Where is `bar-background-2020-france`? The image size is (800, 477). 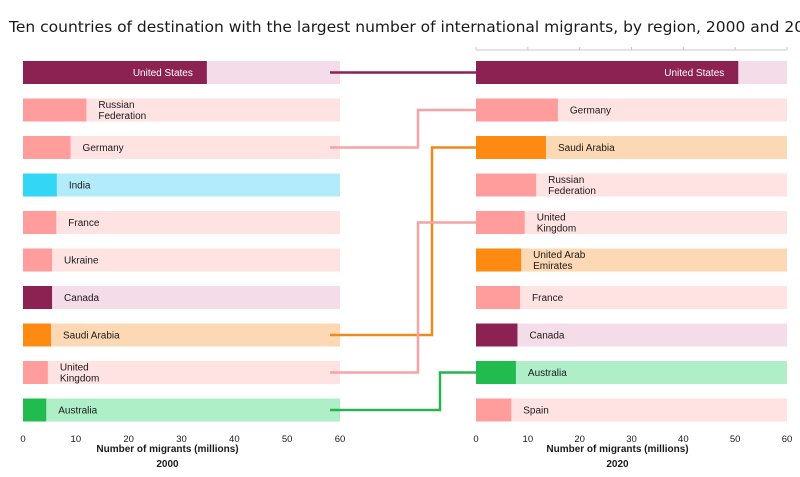 bar-background-2020-france is located at coordinates (631, 297).